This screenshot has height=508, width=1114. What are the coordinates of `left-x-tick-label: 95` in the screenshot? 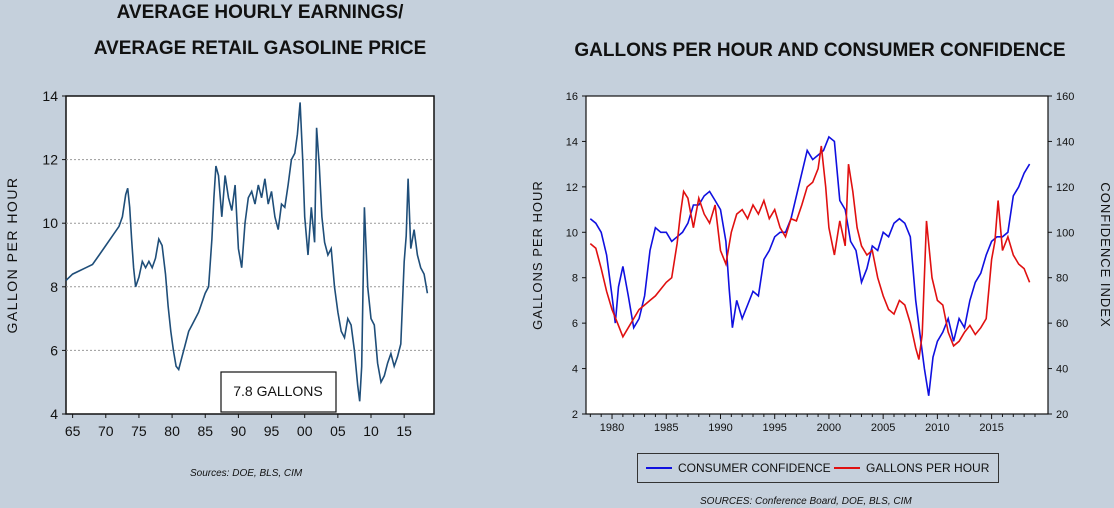 It's located at (272, 431).